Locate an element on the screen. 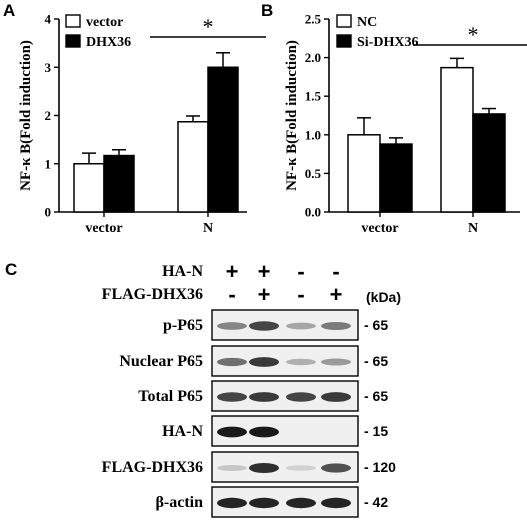  y-tick-label: 1 is located at coordinates (48, 163).